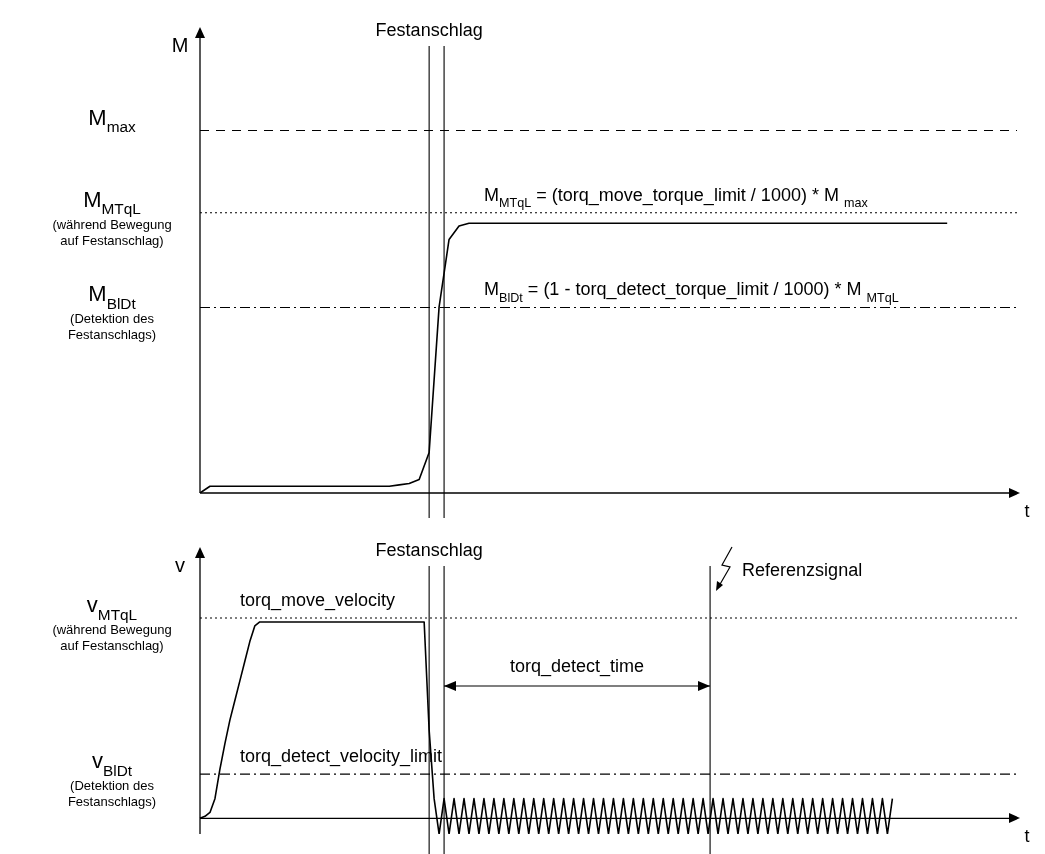 Image resolution: width=1045 pixels, height=854 pixels. What do you see at coordinates (577, 666) in the screenshot?
I see `annotation: torq_detect_time` at bounding box center [577, 666].